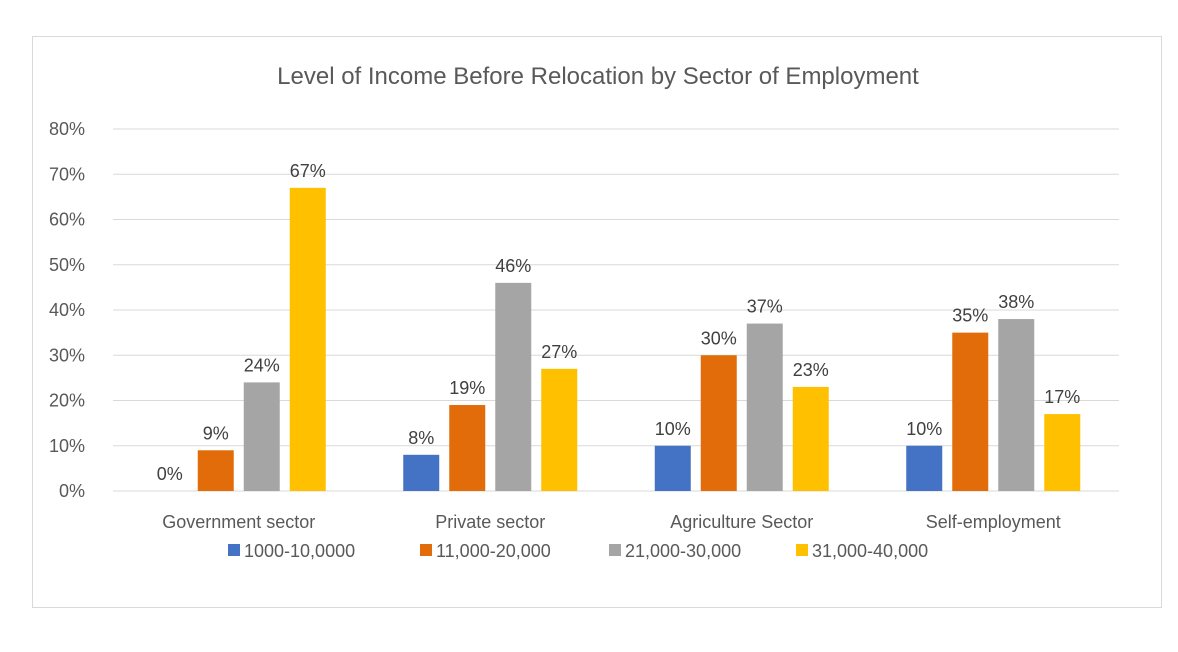 The height and width of the screenshot is (652, 1178). Describe the element at coordinates (765, 307) in the screenshot. I see `data-label: 37%` at that location.